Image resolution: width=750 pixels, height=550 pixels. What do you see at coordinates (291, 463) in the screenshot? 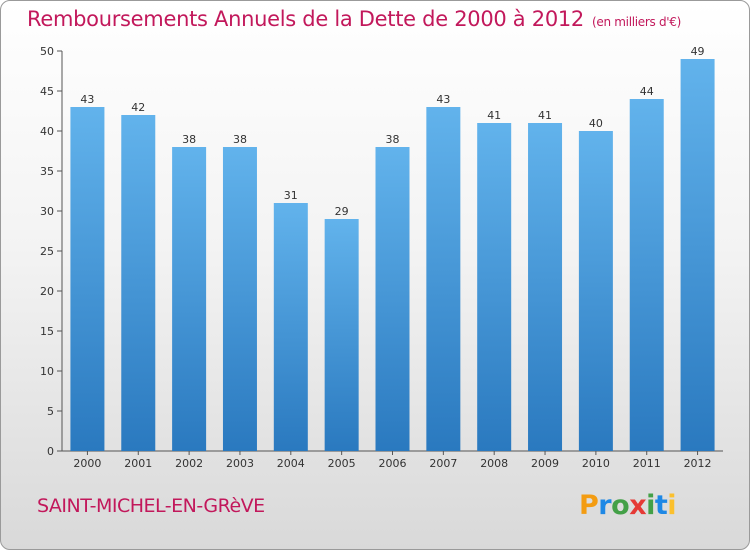
I see `x-tick-label-2004: 2004` at bounding box center [291, 463].